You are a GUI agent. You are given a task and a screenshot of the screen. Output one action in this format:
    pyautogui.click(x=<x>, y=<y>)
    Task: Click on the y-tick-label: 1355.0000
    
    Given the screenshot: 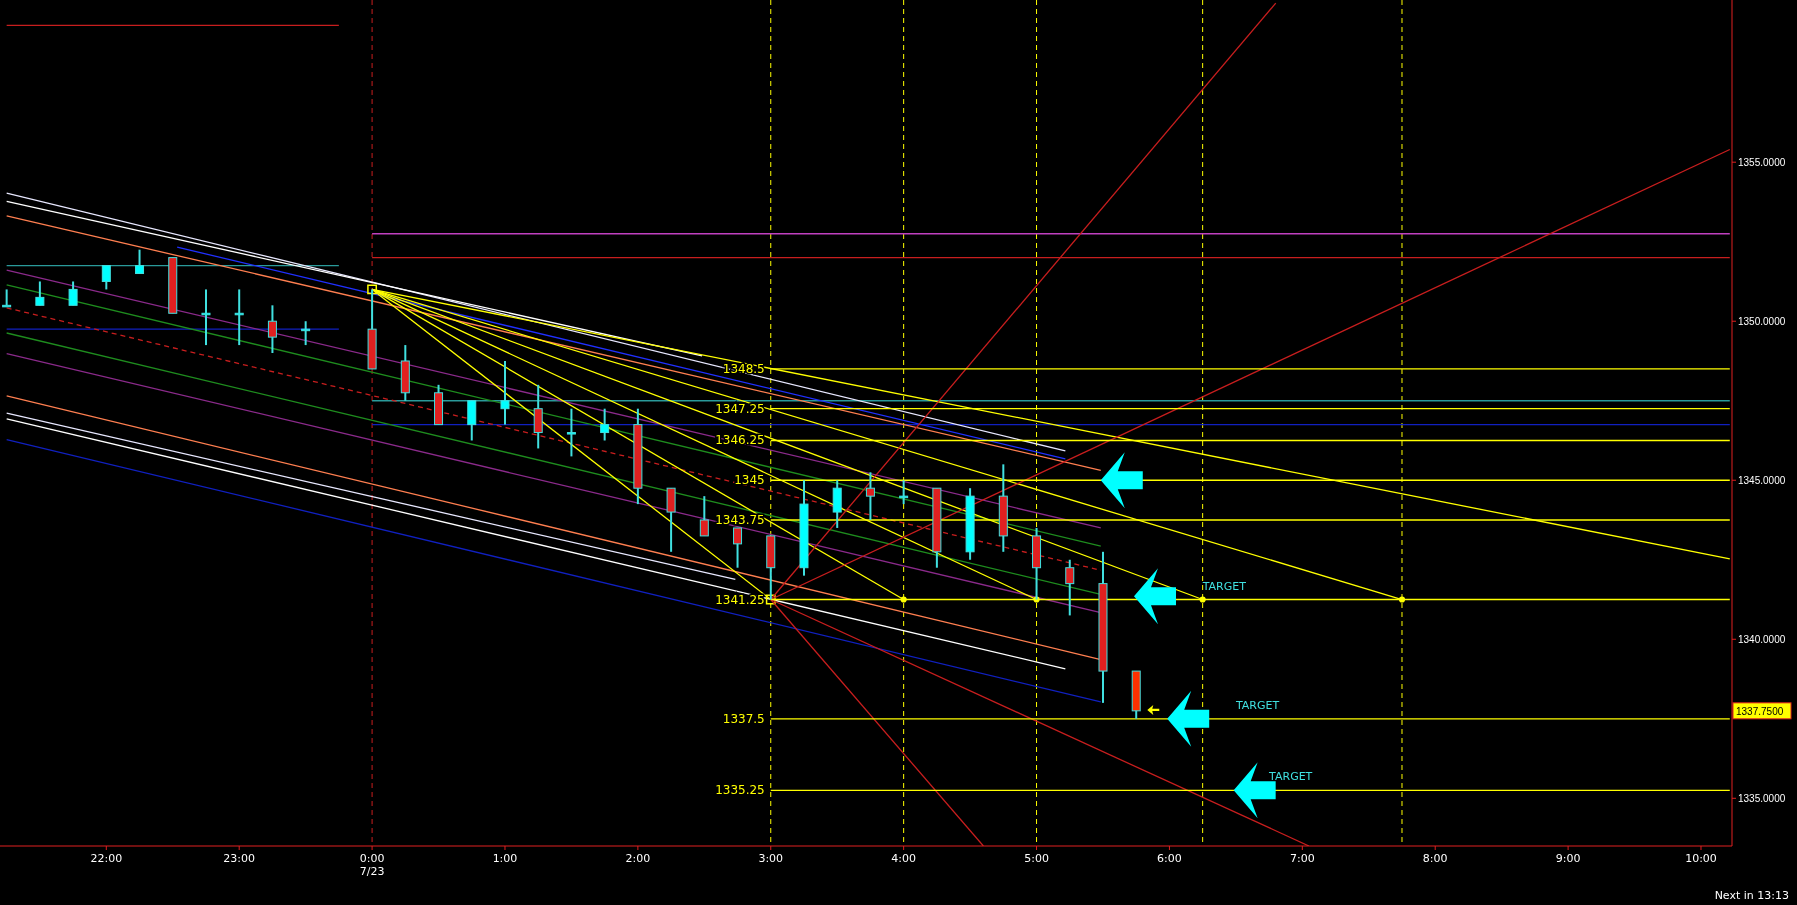 What is the action you would take?
    pyautogui.click(x=1762, y=163)
    